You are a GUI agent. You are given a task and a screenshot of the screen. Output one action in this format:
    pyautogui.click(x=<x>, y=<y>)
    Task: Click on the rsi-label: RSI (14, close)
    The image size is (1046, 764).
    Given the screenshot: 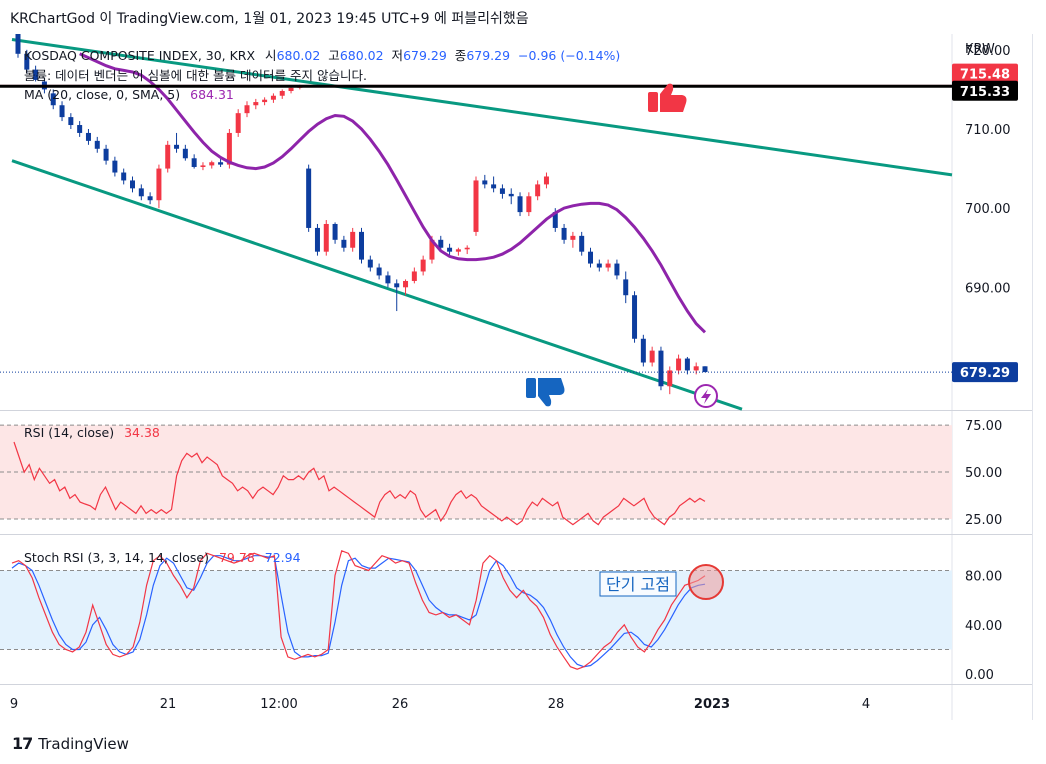 What is the action you would take?
    pyautogui.click(x=69, y=432)
    